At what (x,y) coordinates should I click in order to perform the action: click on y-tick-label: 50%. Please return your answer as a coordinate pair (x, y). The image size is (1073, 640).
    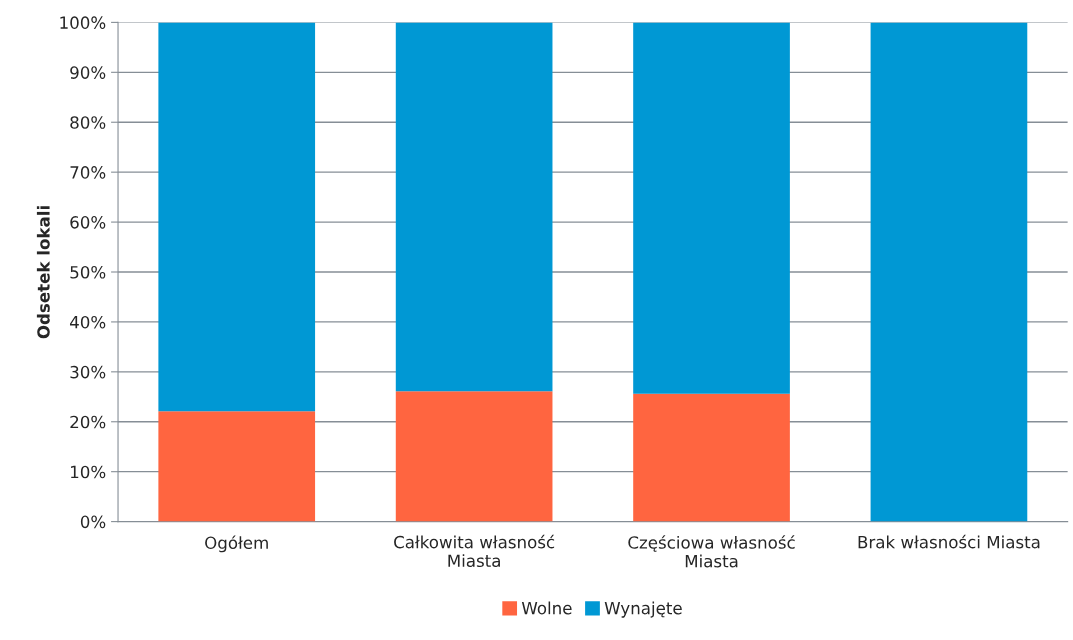
    Looking at the image, I should click on (88, 272).